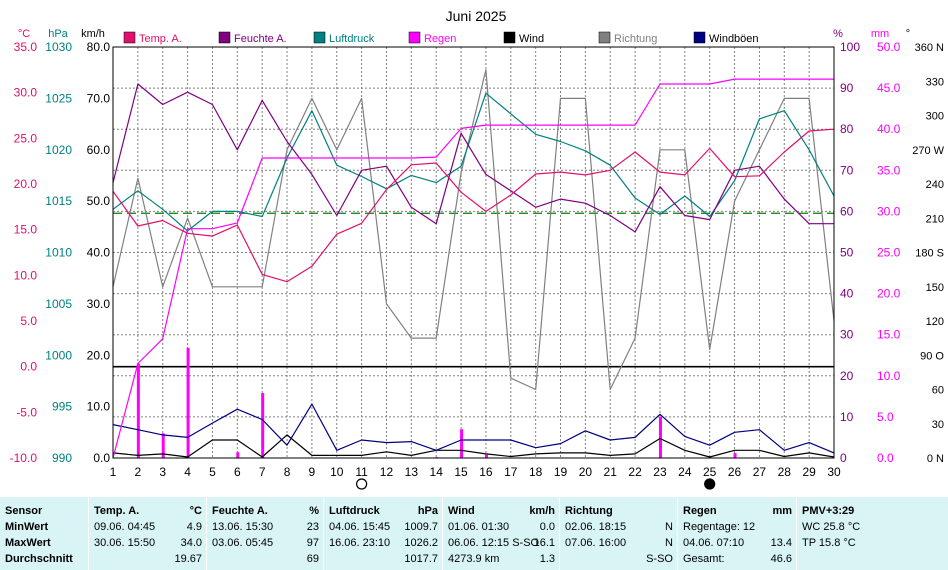 The image size is (948, 570). What do you see at coordinates (782, 511) in the screenshot?
I see `stat-value: mm` at bounding box center [782, 511].